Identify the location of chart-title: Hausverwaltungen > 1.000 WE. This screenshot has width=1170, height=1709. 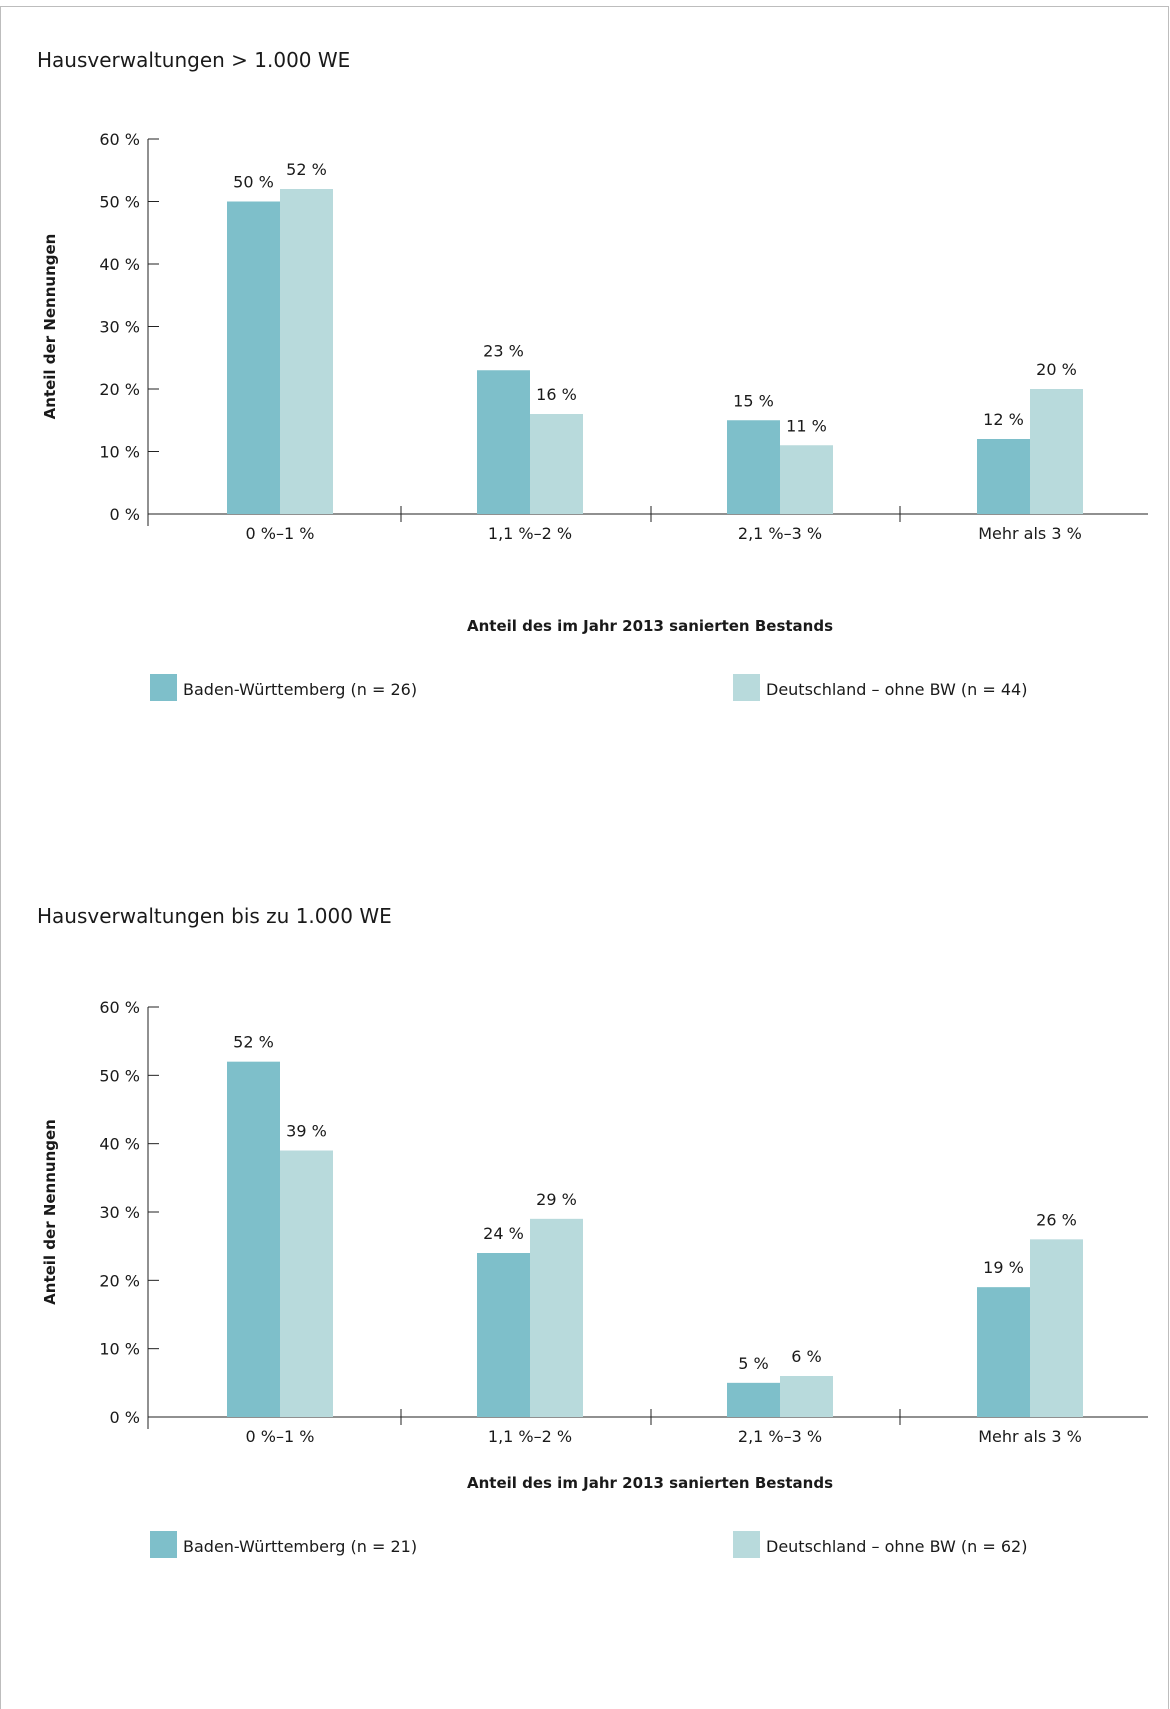
(193, 60).